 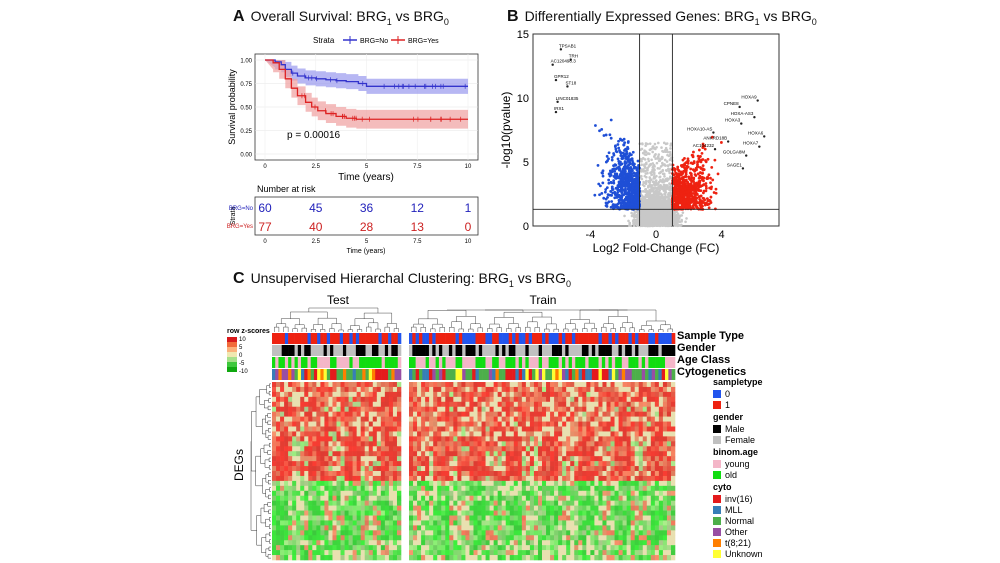 What do you see at coordinates (318, 327) in the screenshot?
I see `dendrogram-branch` at bounding box center [318, 327].